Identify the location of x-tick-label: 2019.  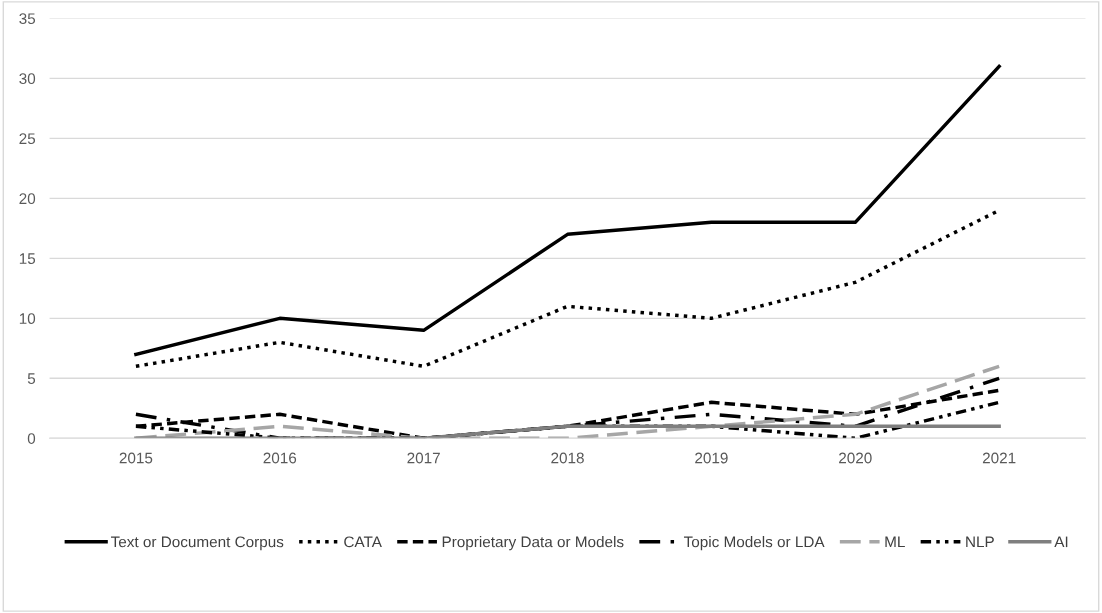
(711, 458).